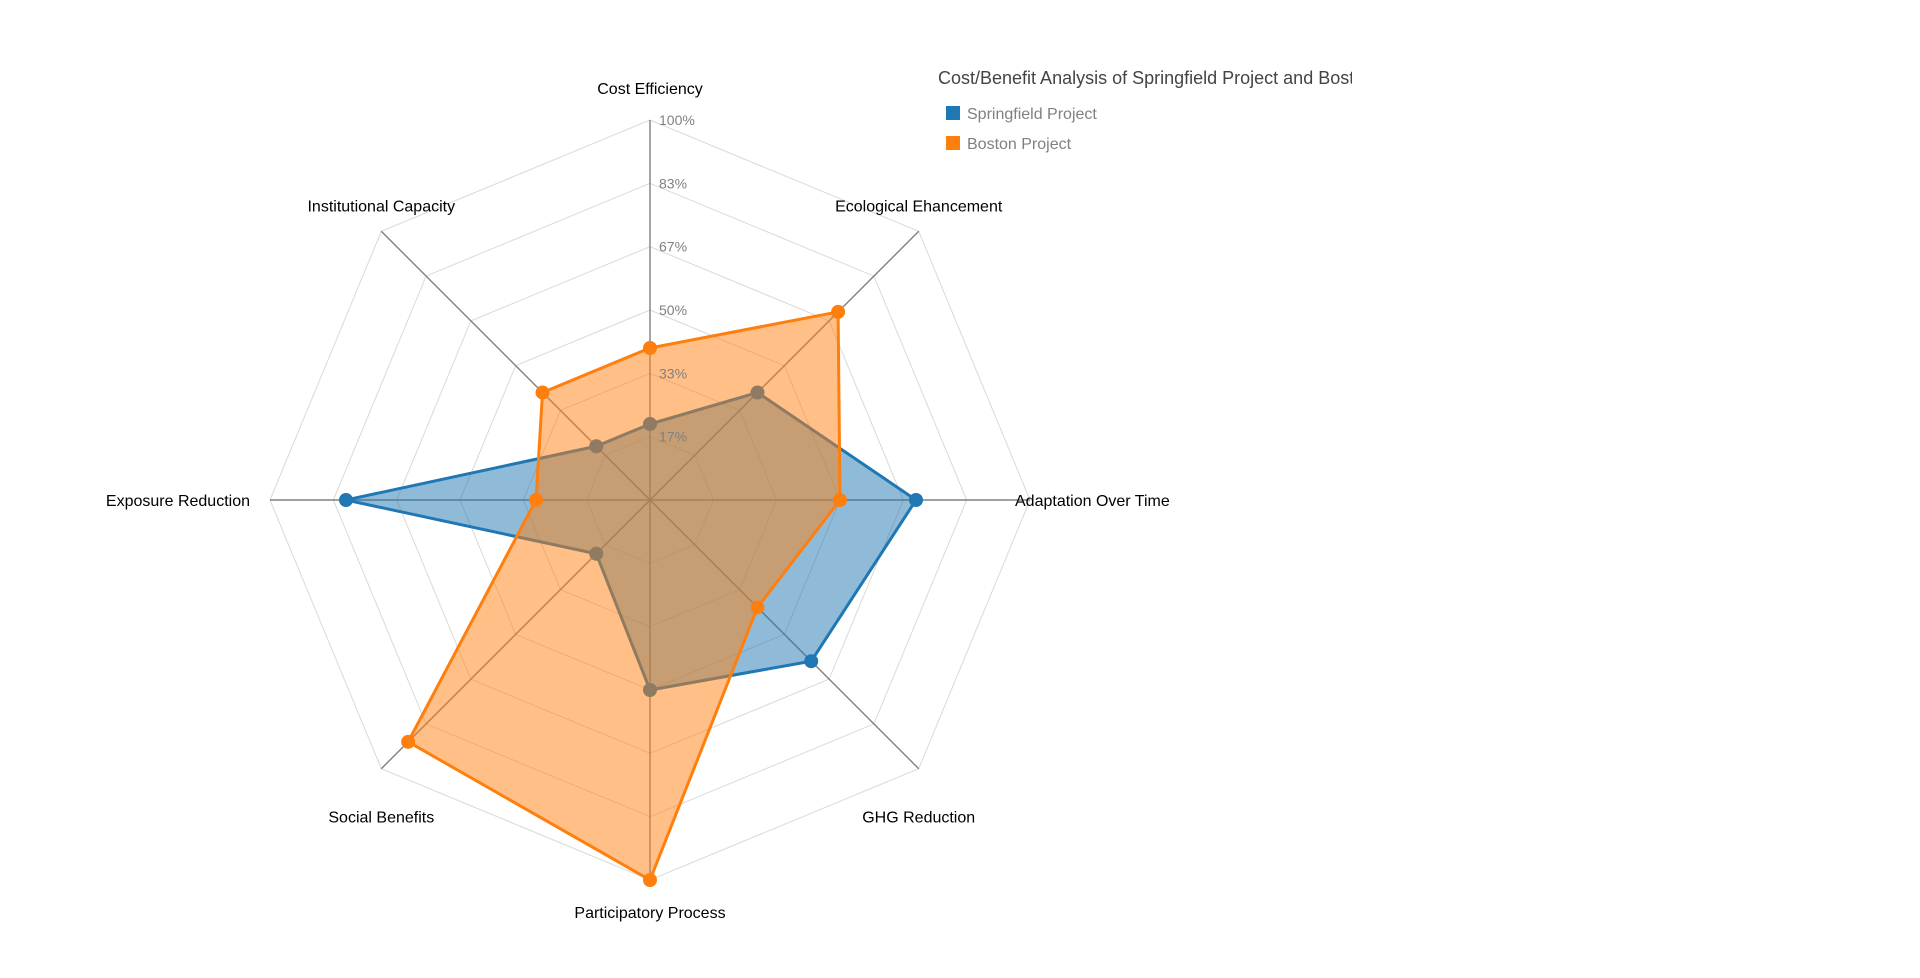 This screenshot has height=978, width=1920. I want to click on tick-label: 50%, so click(673, 310).